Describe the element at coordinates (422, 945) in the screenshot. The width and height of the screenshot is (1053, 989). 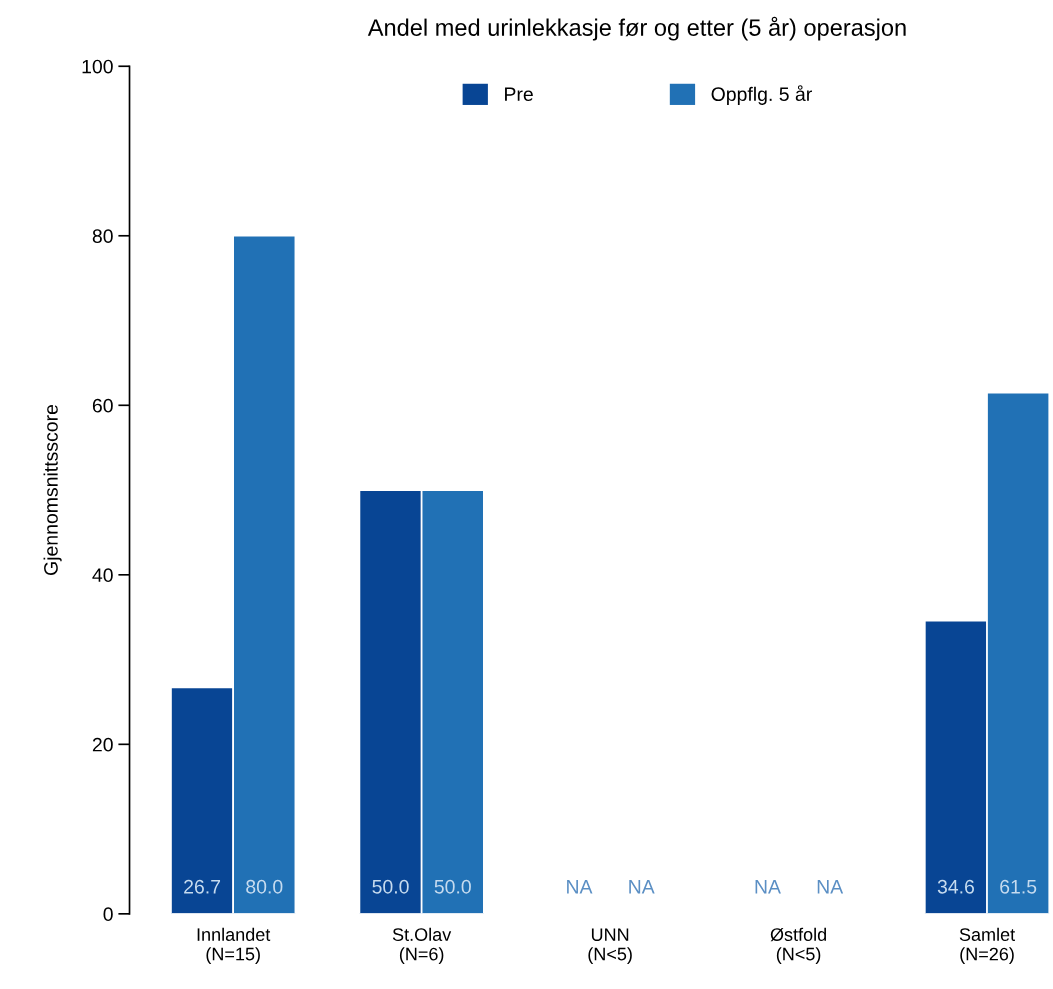
I see `x-tick-label: St.Olav (N=6)` at that location.